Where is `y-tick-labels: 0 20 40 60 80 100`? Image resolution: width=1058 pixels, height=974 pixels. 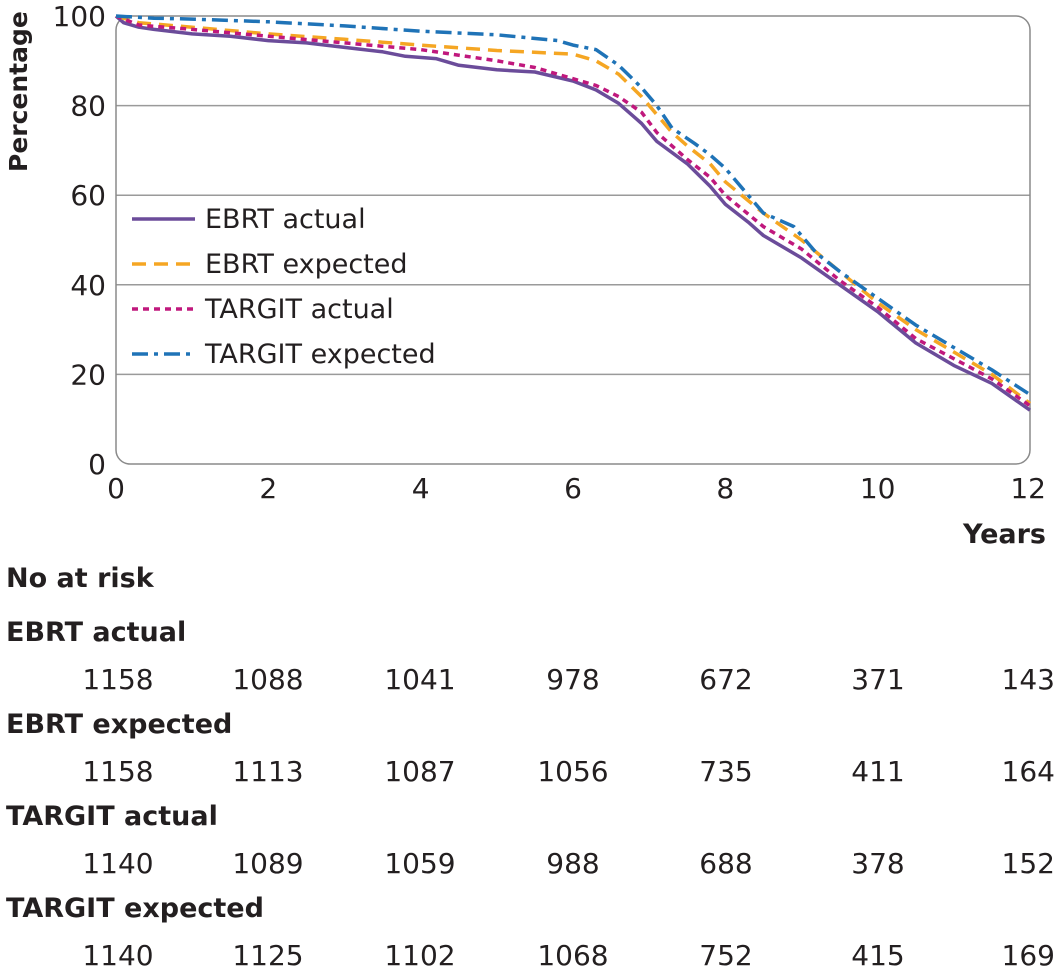 y-tick-labels: 0 20 40 60 80 100 is located at coordinates (79, 240).